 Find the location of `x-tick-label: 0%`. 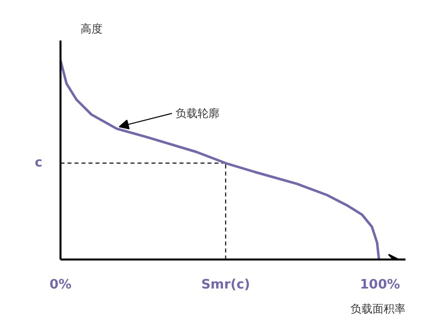

x-tick-label: 0% is located at coordinates (60, 285).